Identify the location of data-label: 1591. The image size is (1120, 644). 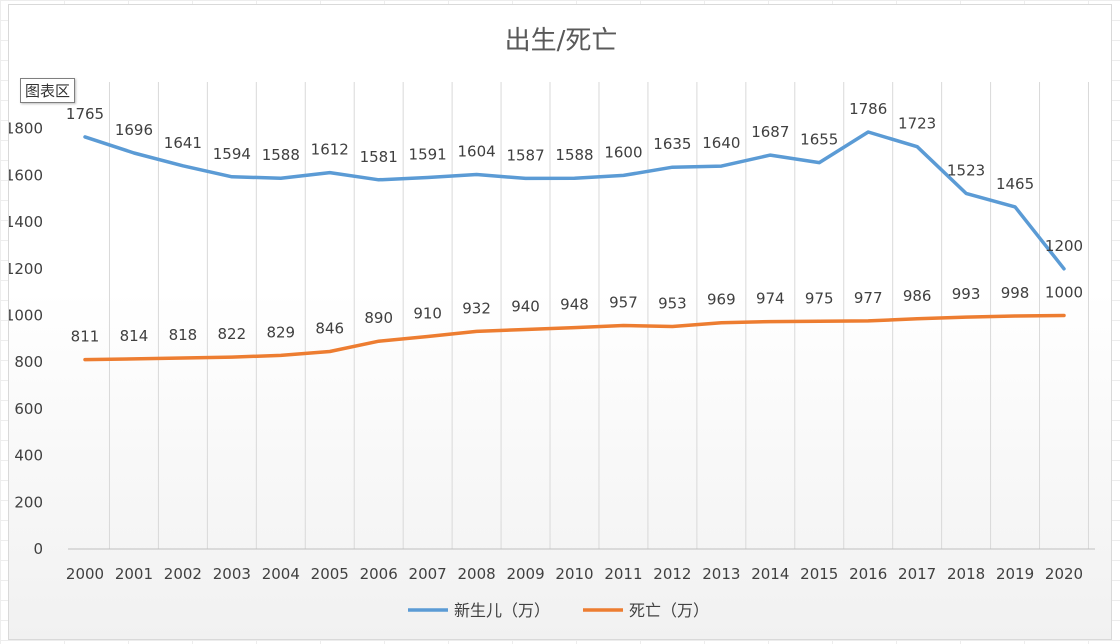
(428, 155).